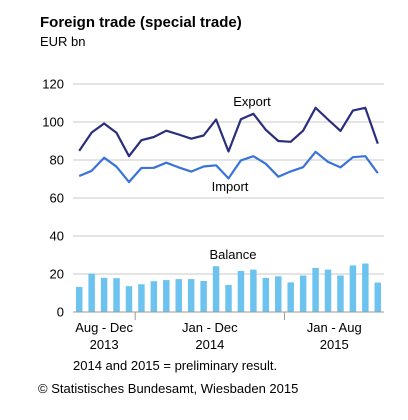 Image resolution: width=408 pixels, height=420 pixels. What do you see at coordinates (252, 101) in the screenshot?
I see `export-label: Export` at bounding box center [252, 101].